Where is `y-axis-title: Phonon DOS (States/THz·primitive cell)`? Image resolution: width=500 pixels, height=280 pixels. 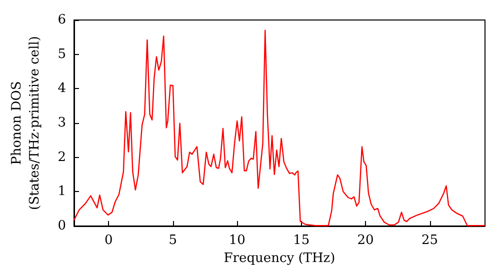
y-axis-title: Phonon DOS (States/THz·primitive cell) is located at coordinates (26, 123).